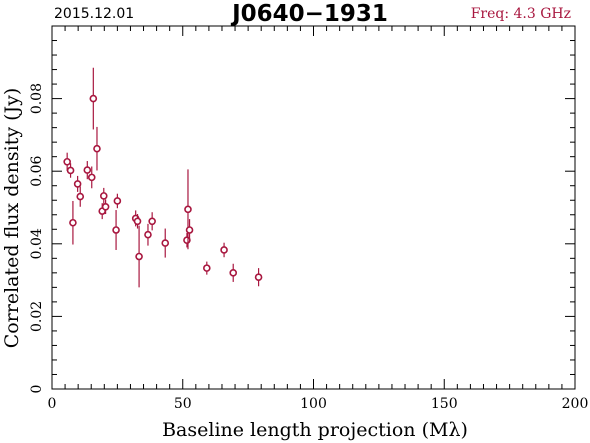 This screenshot has height=443, width=590. Describe the element at coordinates (521, 14) in the screenshot. I see `frequency-label: Freq: 4.3 GHz` at that location.